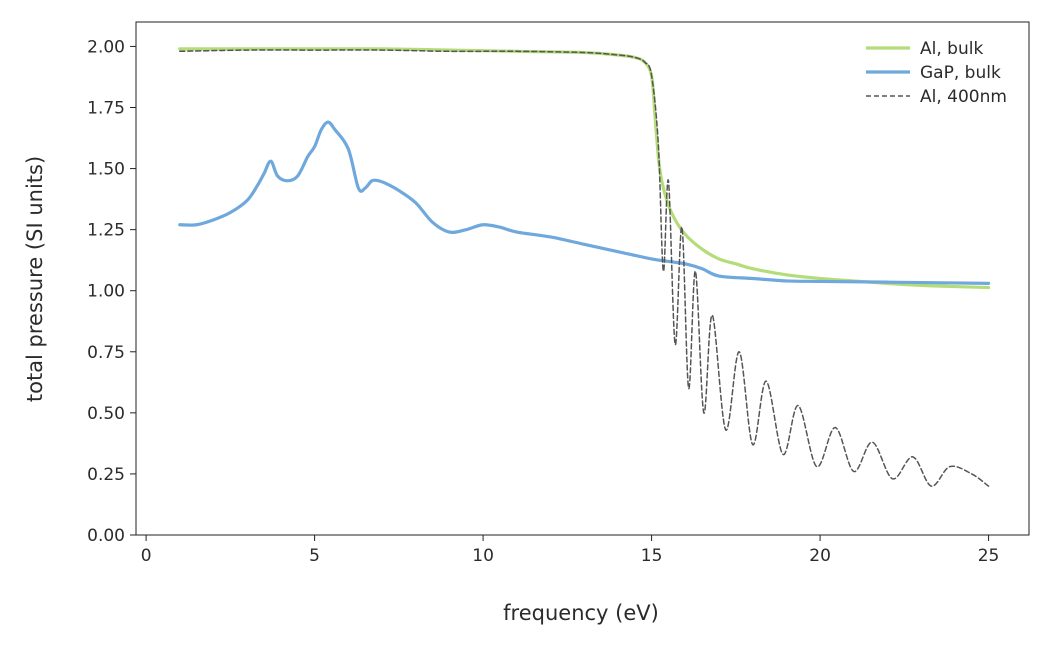 This screenshot has width=1050, height=648. I want to click on legend: Al, bulk GaP, bulk Al, 400nm, so click(936, 73).